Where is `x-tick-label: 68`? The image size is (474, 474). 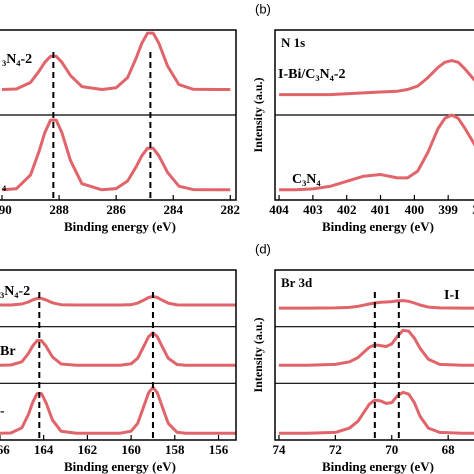
x-tick-label: 68 is located at coordinates (449, 449).